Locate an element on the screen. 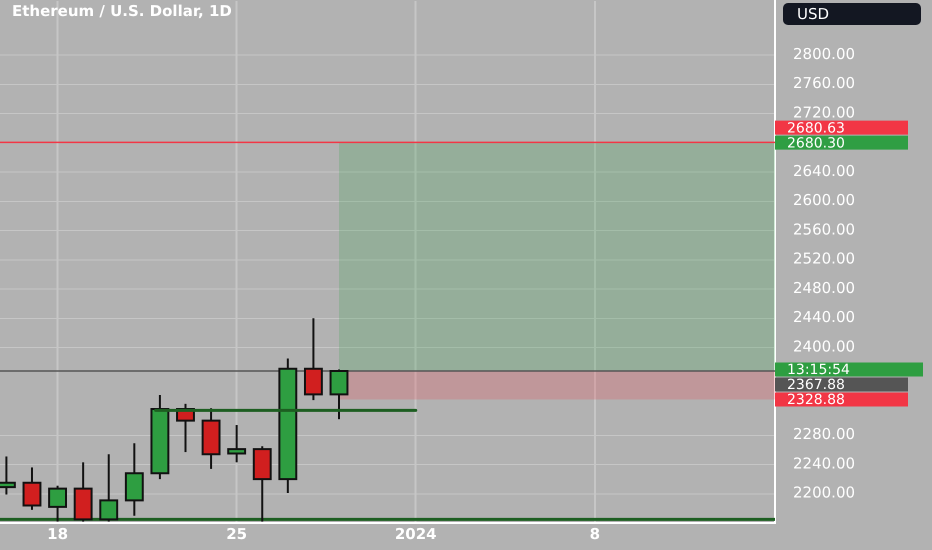 The height and width of the screenshot is (550, 932). y-tick-label: 2600.00 is located at coordinates (824, 200).